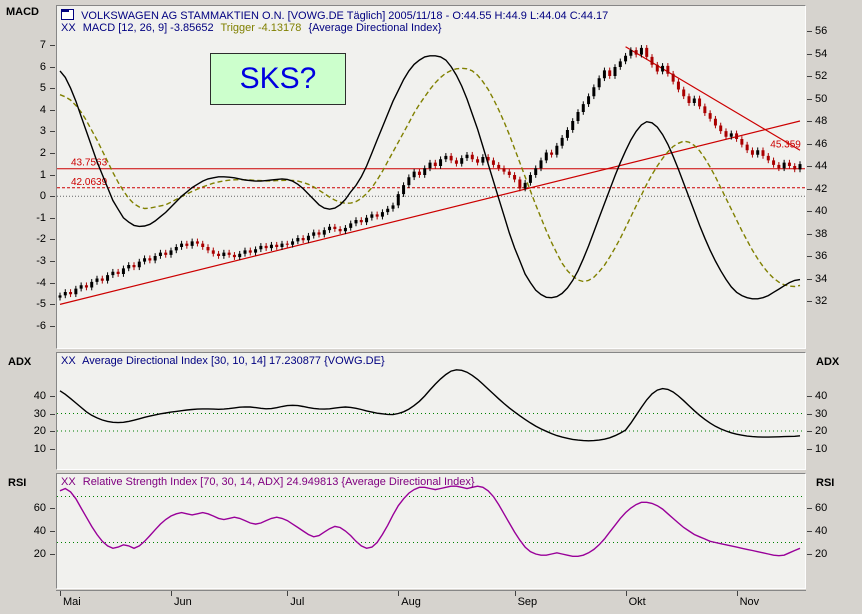  Describe the element at coordinates (821, 121) in the screenshot. I see `axis-tick-label: 48` at that location.